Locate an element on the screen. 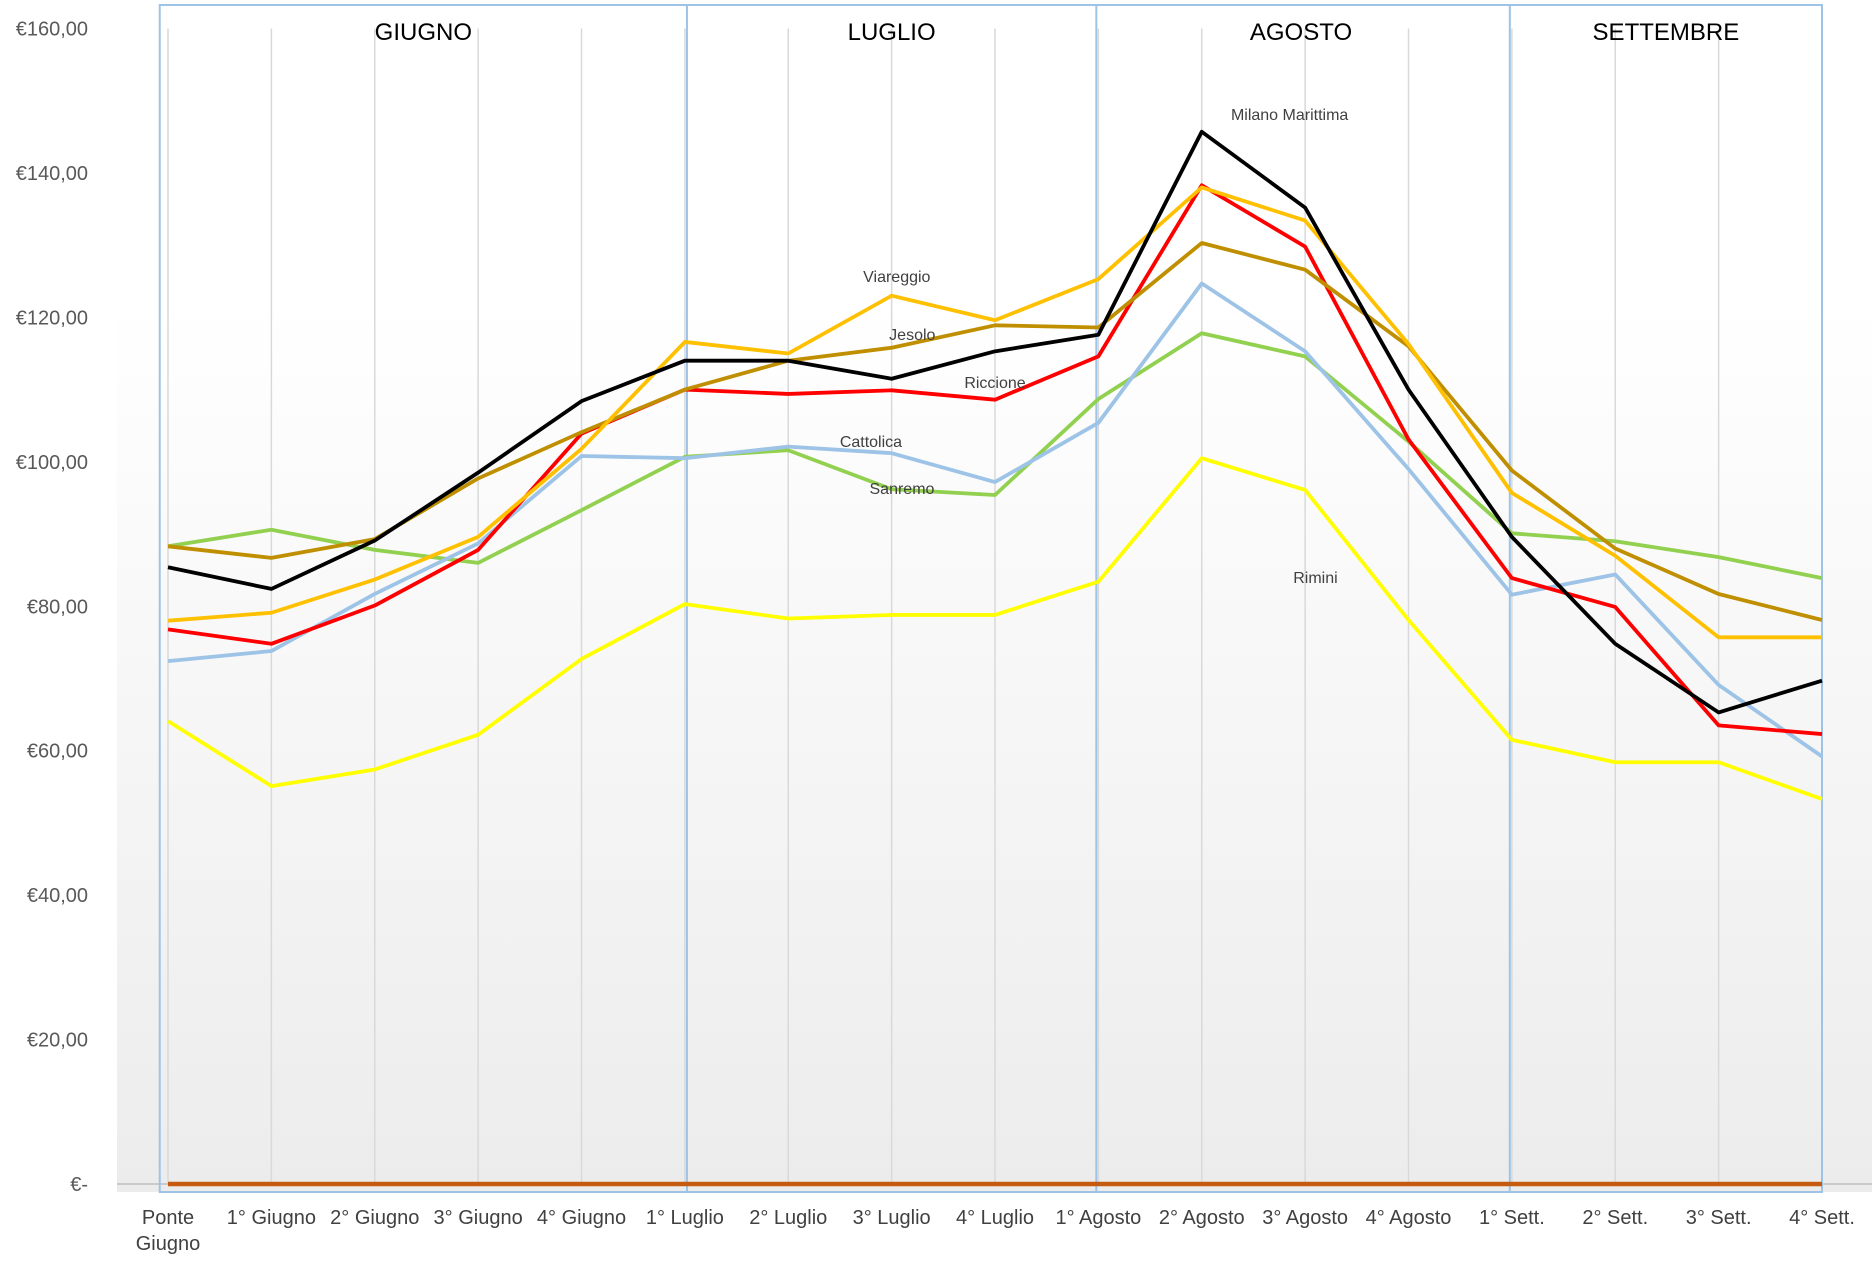 This screenshot has height=1264, width=1872. month-label: LUGLIO is located at coordinates (892, 32).